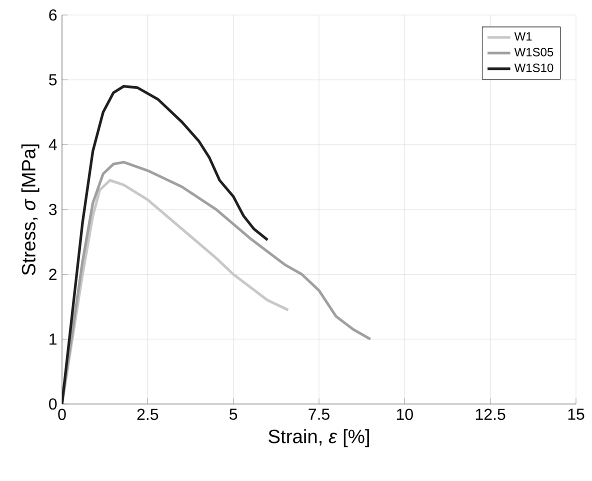 This screenshot has width=592, height=481. What do you see at coordinates (30, 209) in the screenshot?
I see `y-axis-title: Stress, σ [MPa]` at bounding box center [30, 209].